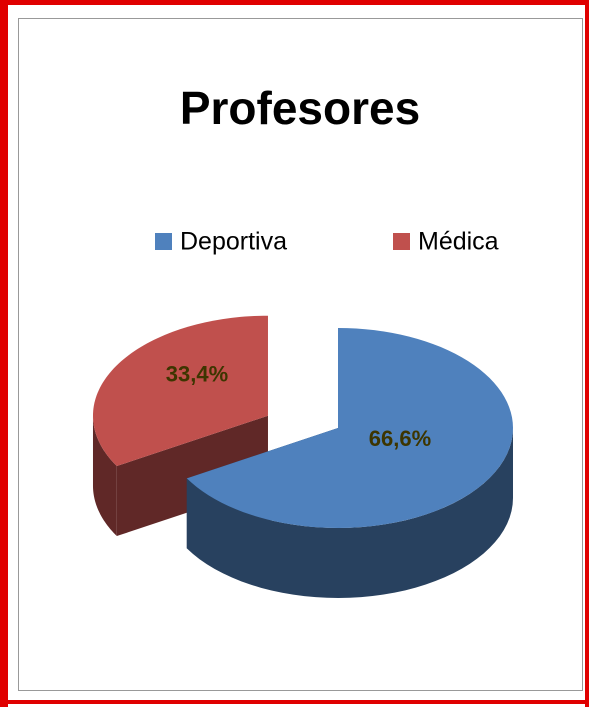 The width and height of the screenshot is (589, 707). Describe the element at coordinates (587, 353) in the screenshot. I see `frame-right` at that location.